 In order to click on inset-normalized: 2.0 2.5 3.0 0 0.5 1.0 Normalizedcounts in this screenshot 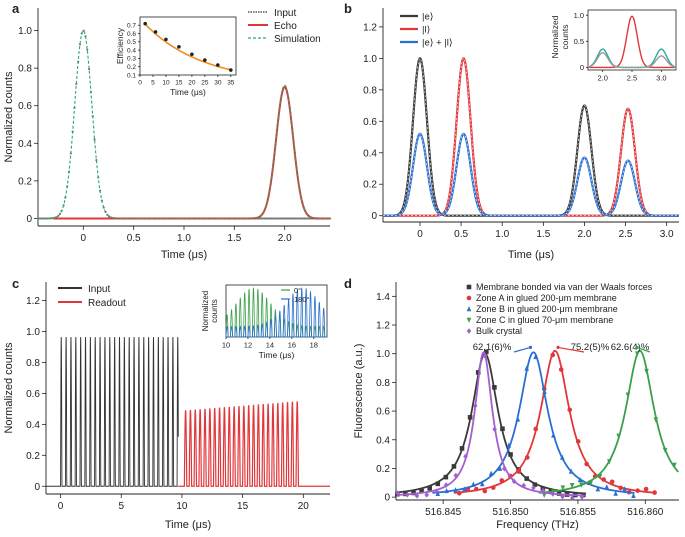, I will do `click(613, 46)`.